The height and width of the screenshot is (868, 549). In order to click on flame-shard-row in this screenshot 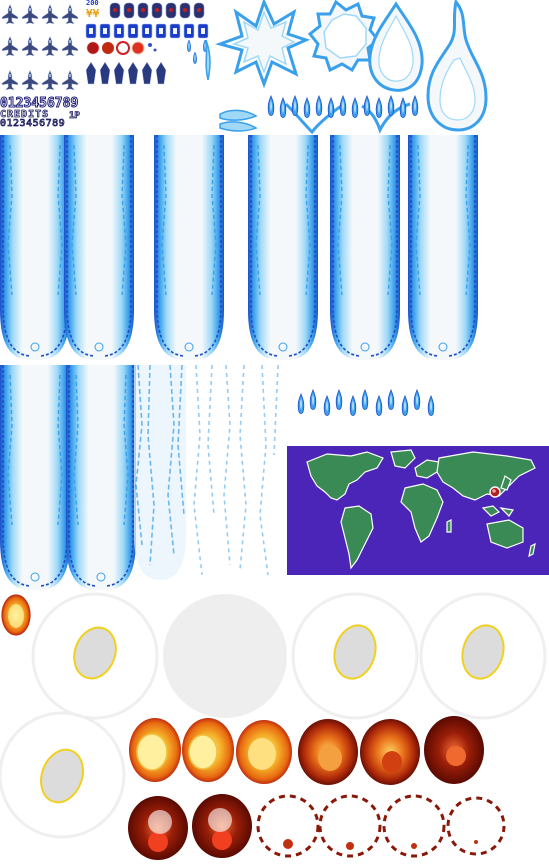, I will do `click(367, 408)`.